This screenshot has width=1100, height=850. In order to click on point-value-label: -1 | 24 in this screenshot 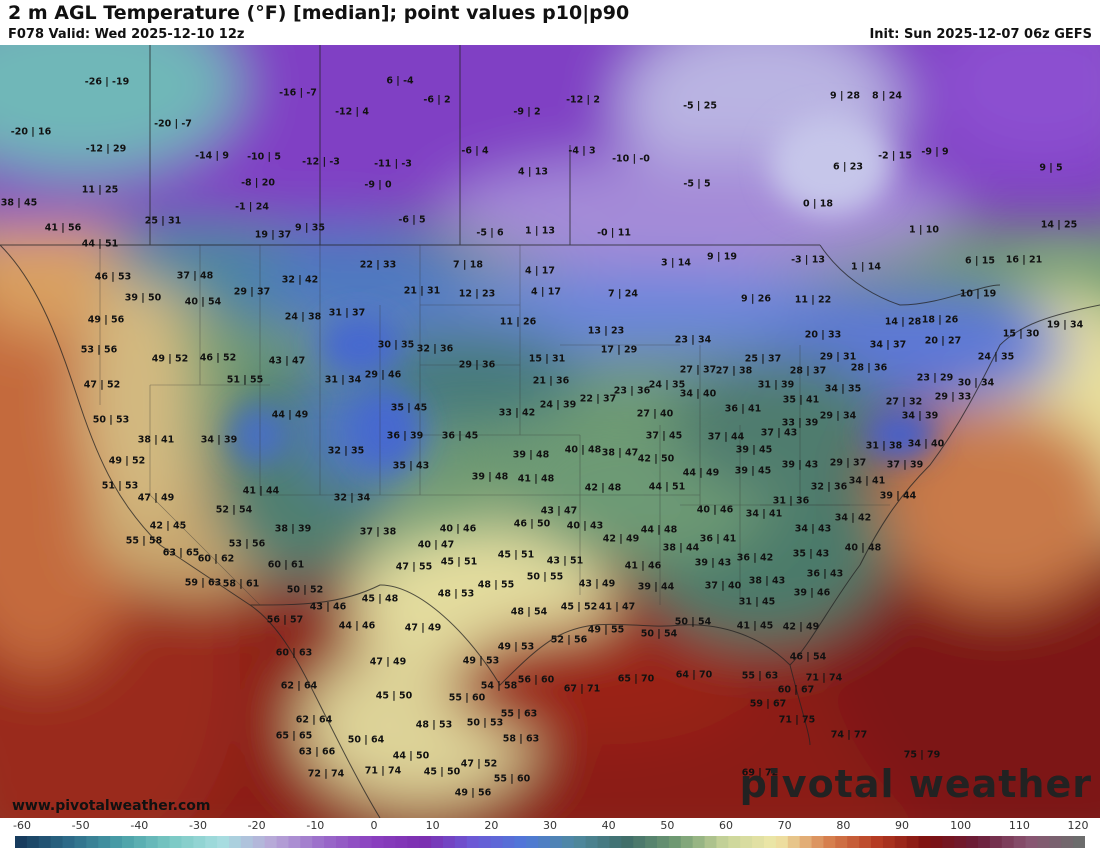, I will do `click(252, 207)`.